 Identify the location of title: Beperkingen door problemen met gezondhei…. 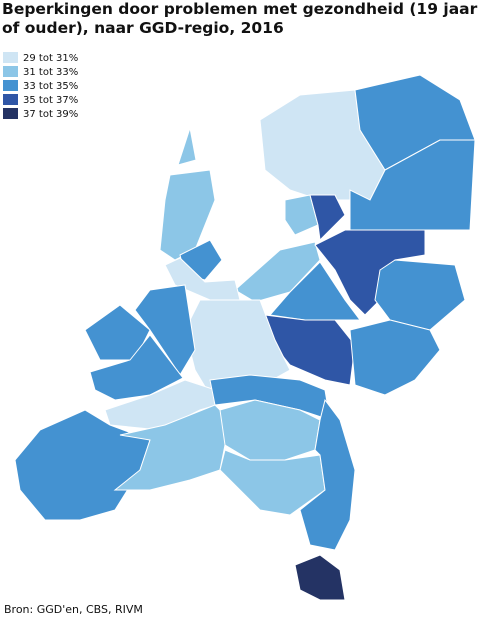
(240, 18).